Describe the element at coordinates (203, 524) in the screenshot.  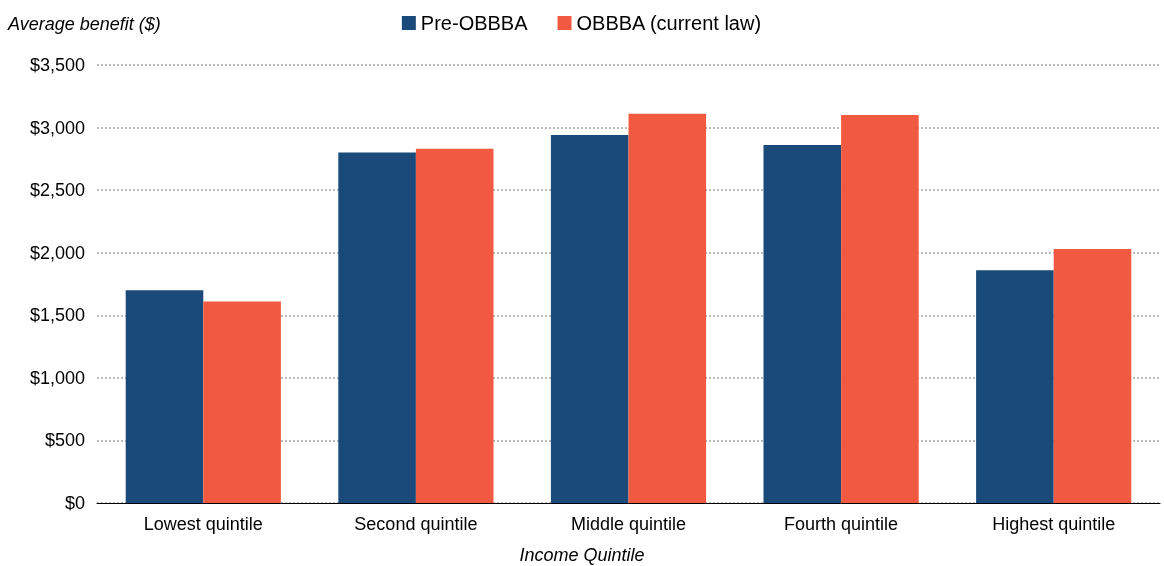
I see `x-tick-label: Lowest quintile` at that location.